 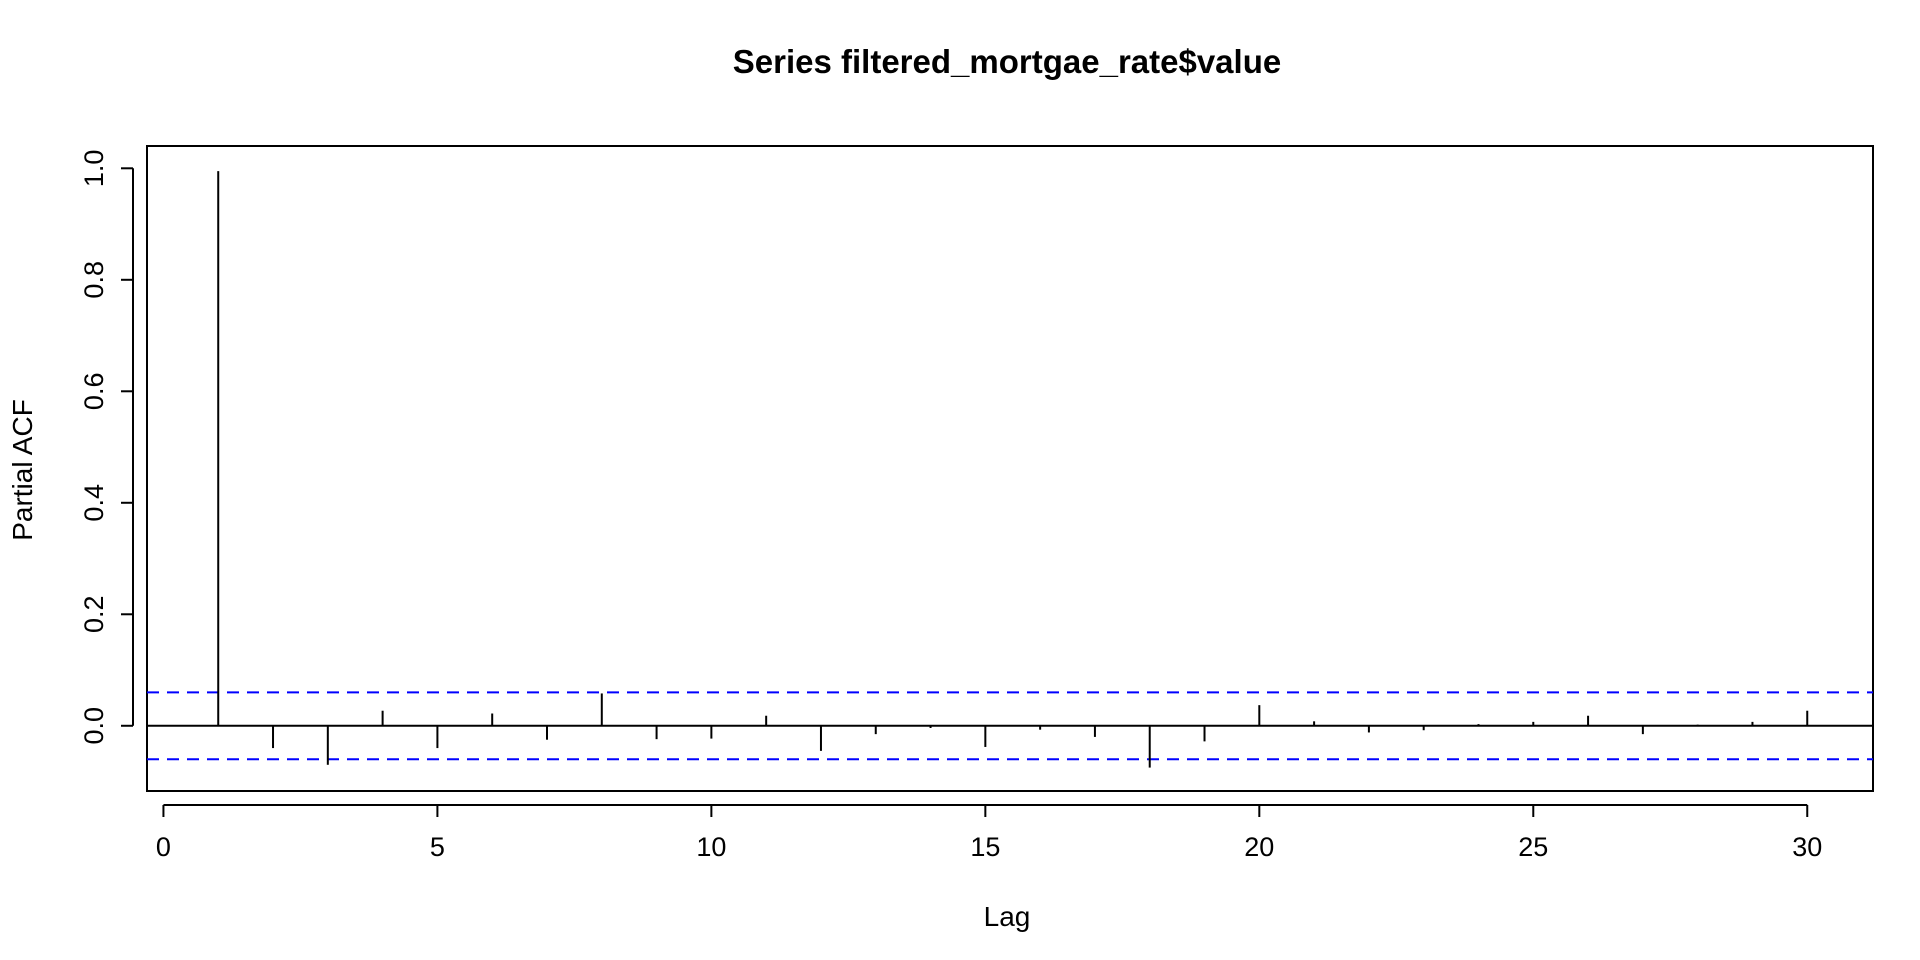 What do you see at coordinates (94, 503) in the screenshot?
I see `y-tick-label-2: 0.4` at bounding box center [94, 503].